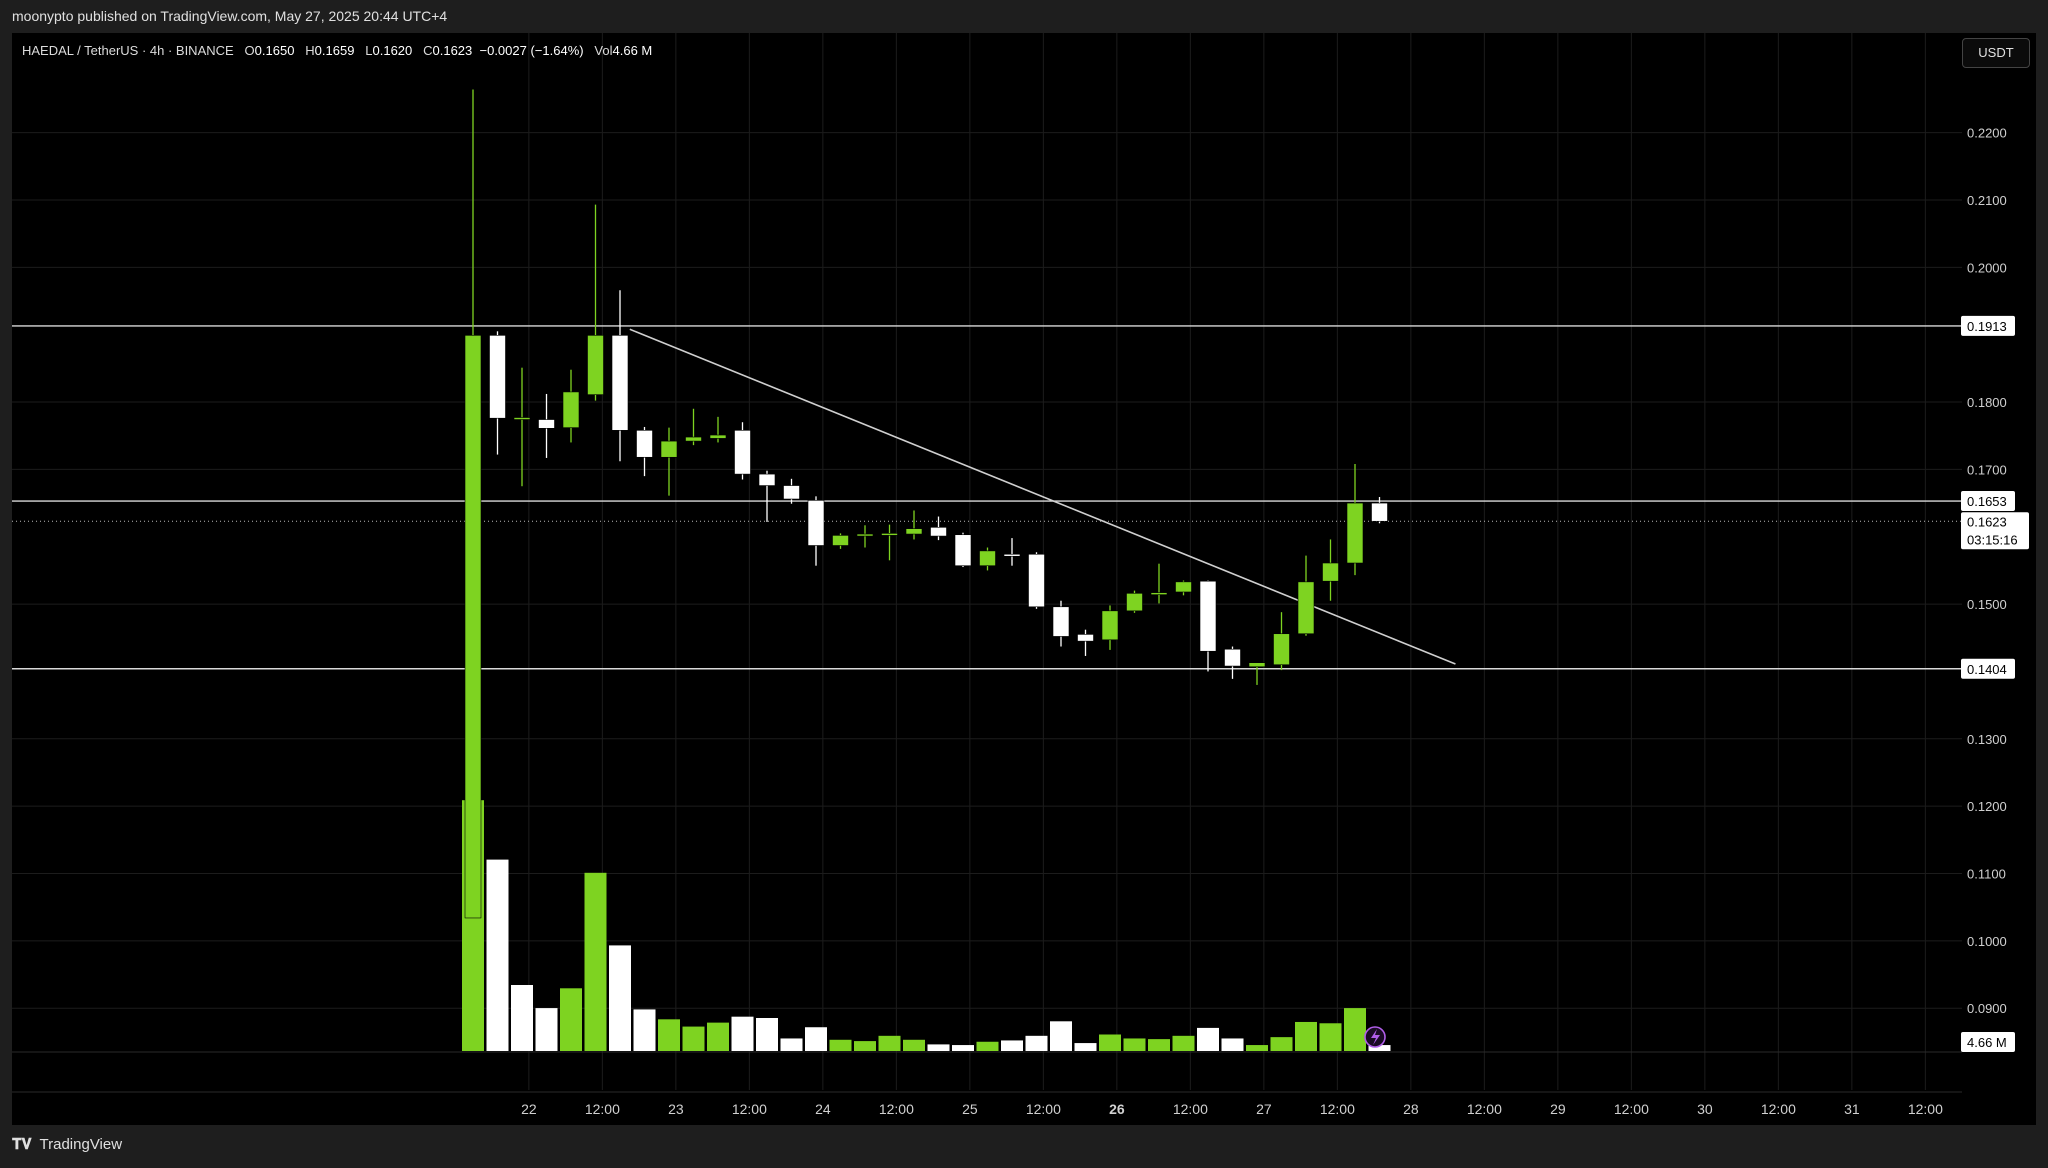  What do you see at coordinates (632, 50) in the screenshot?
I see `volume-value: 4.66 M` at bounding box center [632, 50].